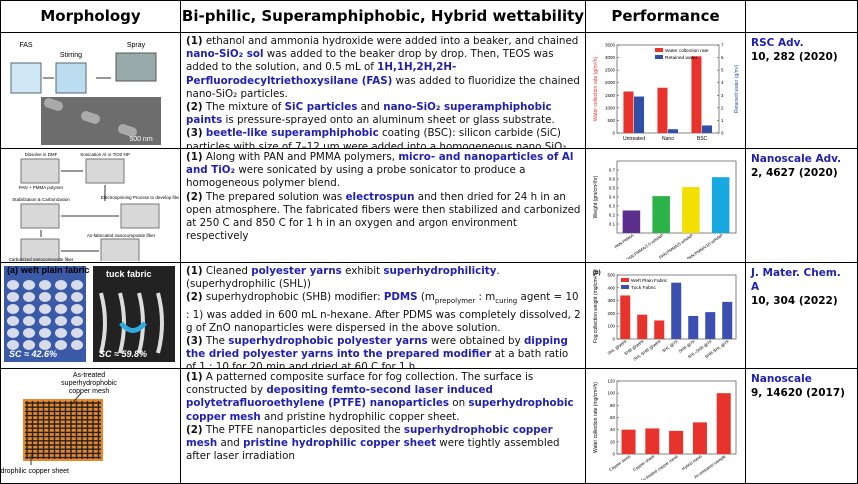  I want to click on text-run: The PTFE nanoparticles deposited the, so click(303, 429).